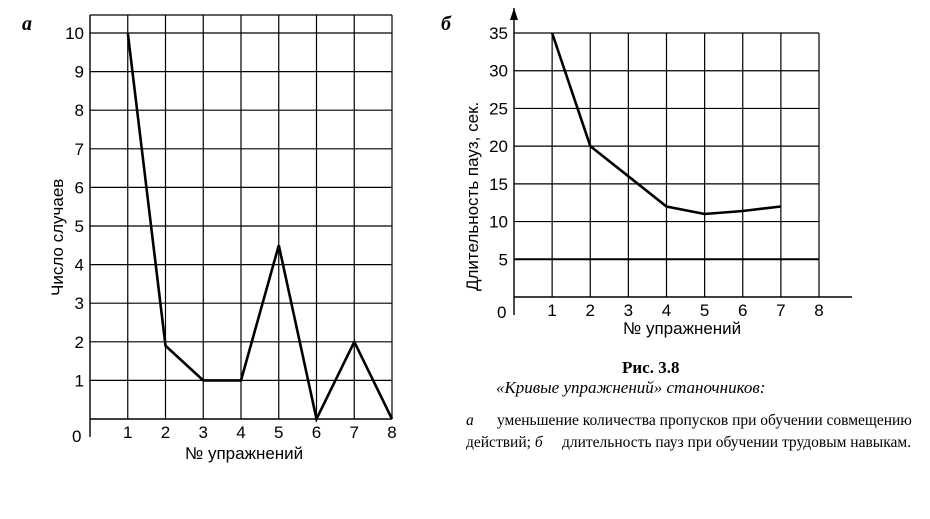 The image size is (930, 519). Describe the element at coordinates (240, 432) in the screenshot. I see `chart-a-x-tick-label: 4` at that location.